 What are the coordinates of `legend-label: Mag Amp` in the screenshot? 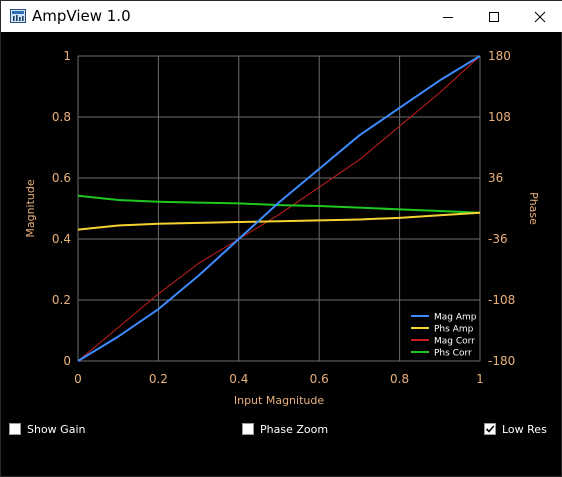 It's located at (455, 318).